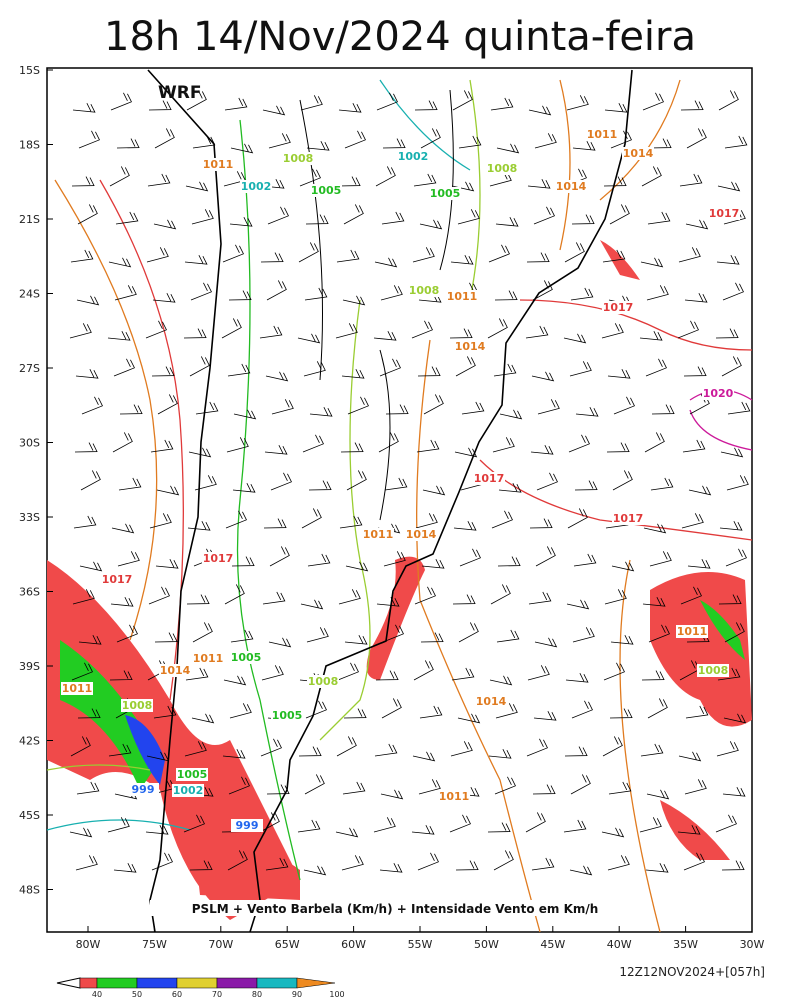 This screenshot has height=1000, width=800. Describe the element at coordinates (336, 994) in the screenshot. I see `colorbar-label: 100` at that location.